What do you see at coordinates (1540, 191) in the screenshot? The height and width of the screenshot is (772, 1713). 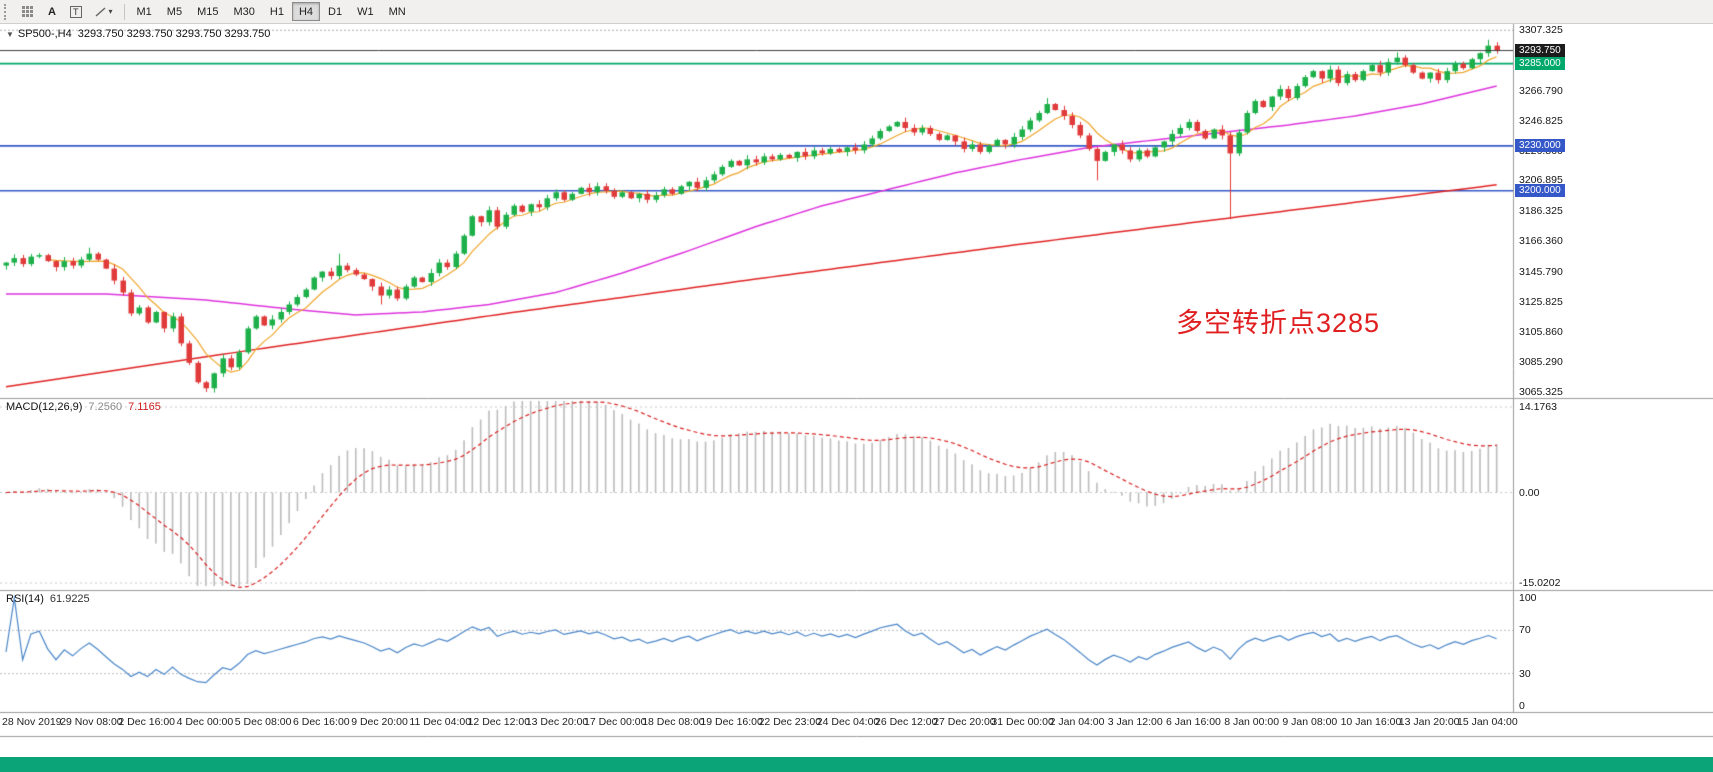 I see `hline-price-badge: 3200.000` at bounding box center [1540, 191].